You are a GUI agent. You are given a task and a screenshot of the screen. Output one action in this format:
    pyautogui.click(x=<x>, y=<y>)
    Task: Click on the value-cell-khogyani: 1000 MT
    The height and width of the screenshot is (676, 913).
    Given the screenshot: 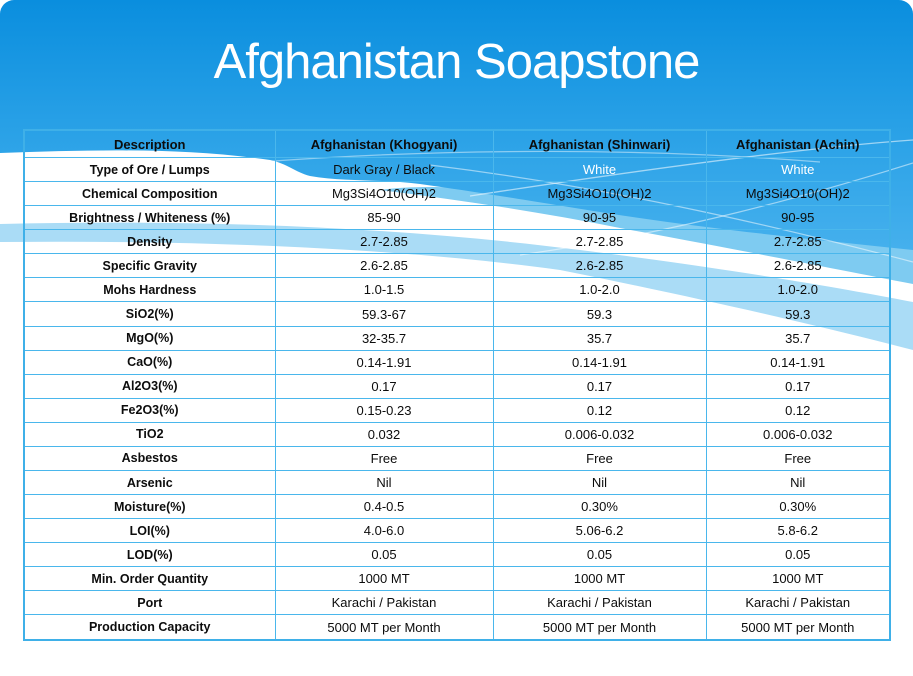 What is the action you would take?
    pyautogui.click(x=384, y=579)
    